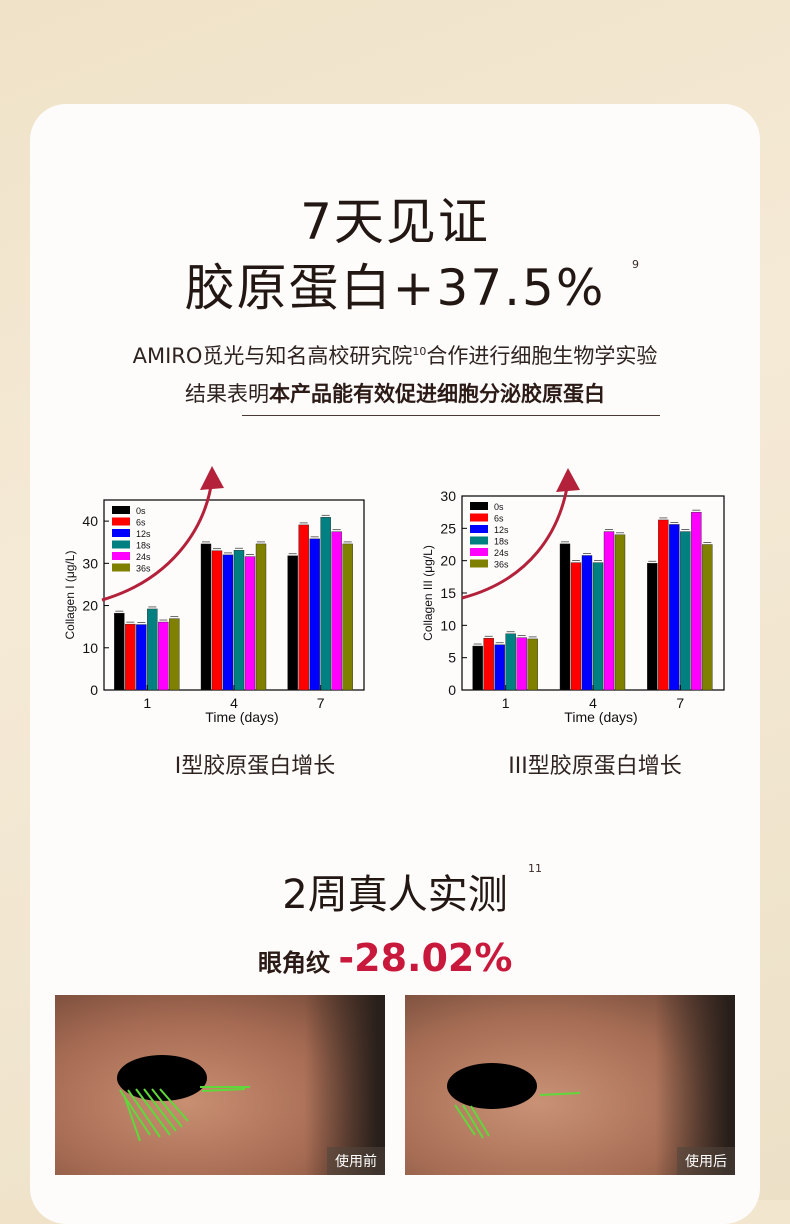 This screenshot has width=790, height=1224. I want to click on intro-footnote: 10, so click(419, 351).